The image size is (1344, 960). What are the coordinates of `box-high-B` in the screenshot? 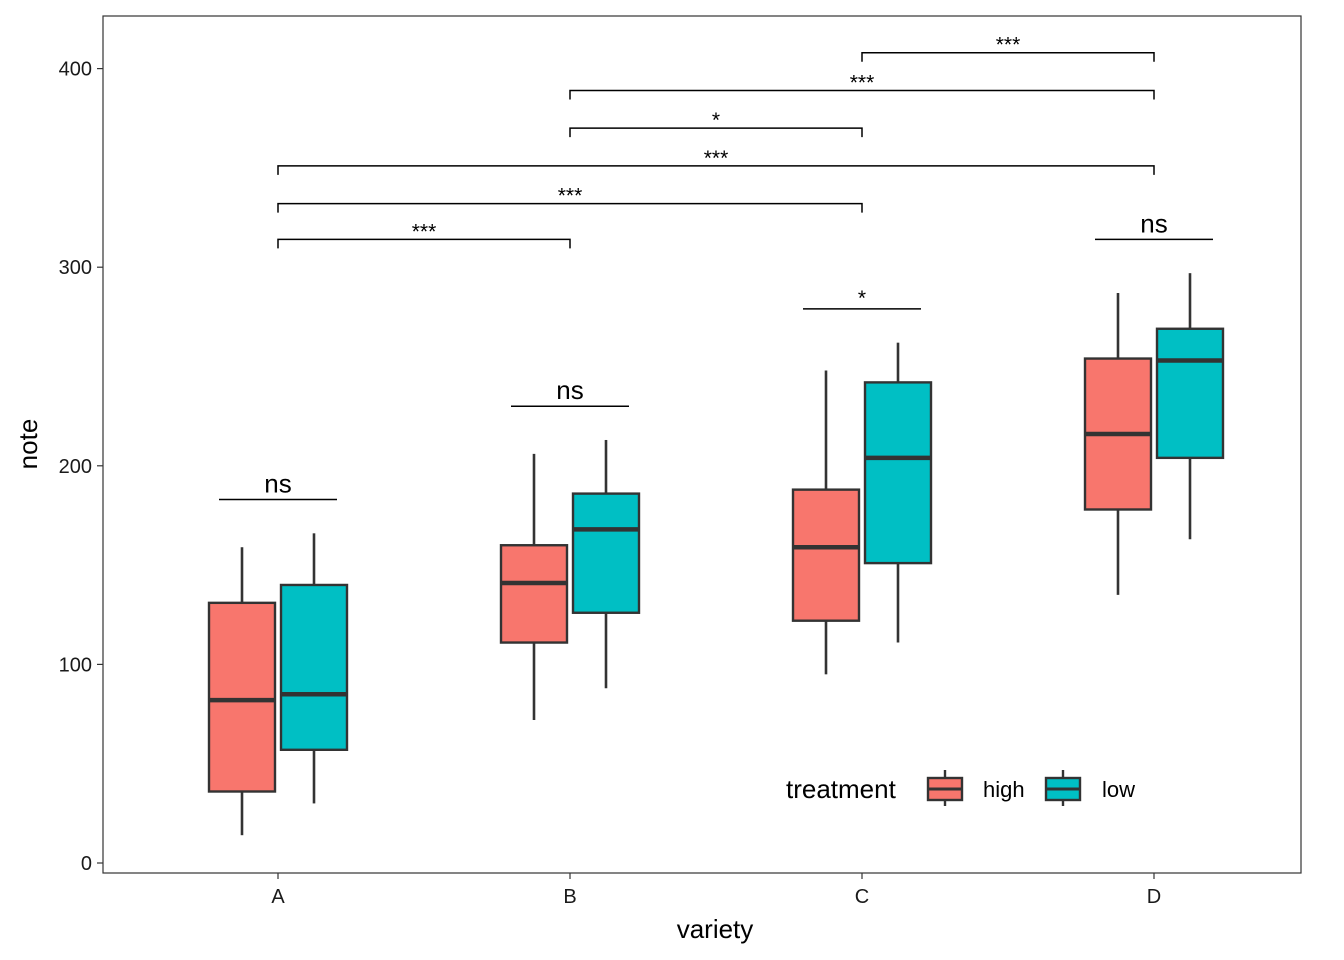 It's located at (534, 587).